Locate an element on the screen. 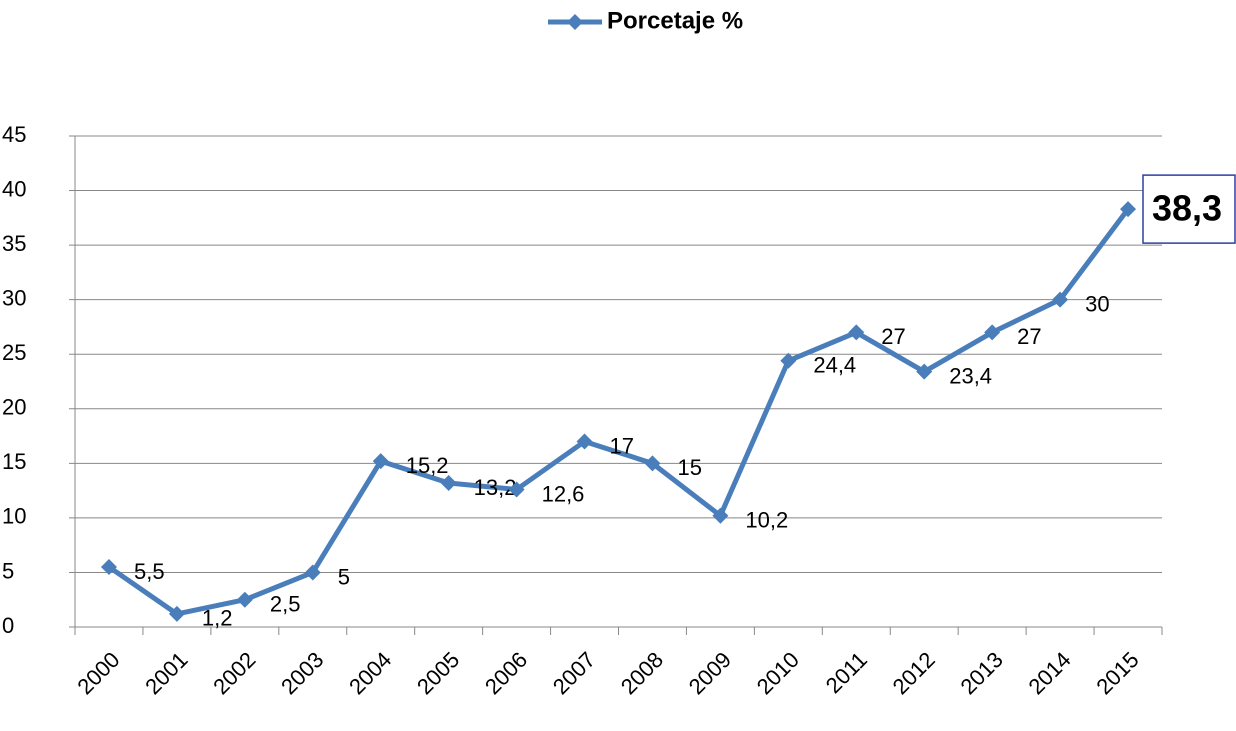 This screenshot has width=1236, height=731. data-label: 24,4 is located at coordinates (834, 365).